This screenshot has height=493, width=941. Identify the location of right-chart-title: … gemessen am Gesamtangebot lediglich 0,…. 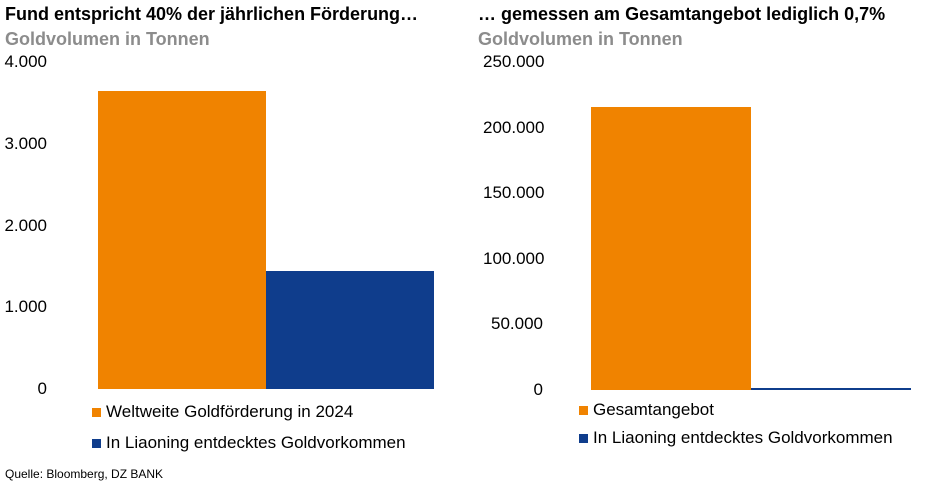
(682, 14).